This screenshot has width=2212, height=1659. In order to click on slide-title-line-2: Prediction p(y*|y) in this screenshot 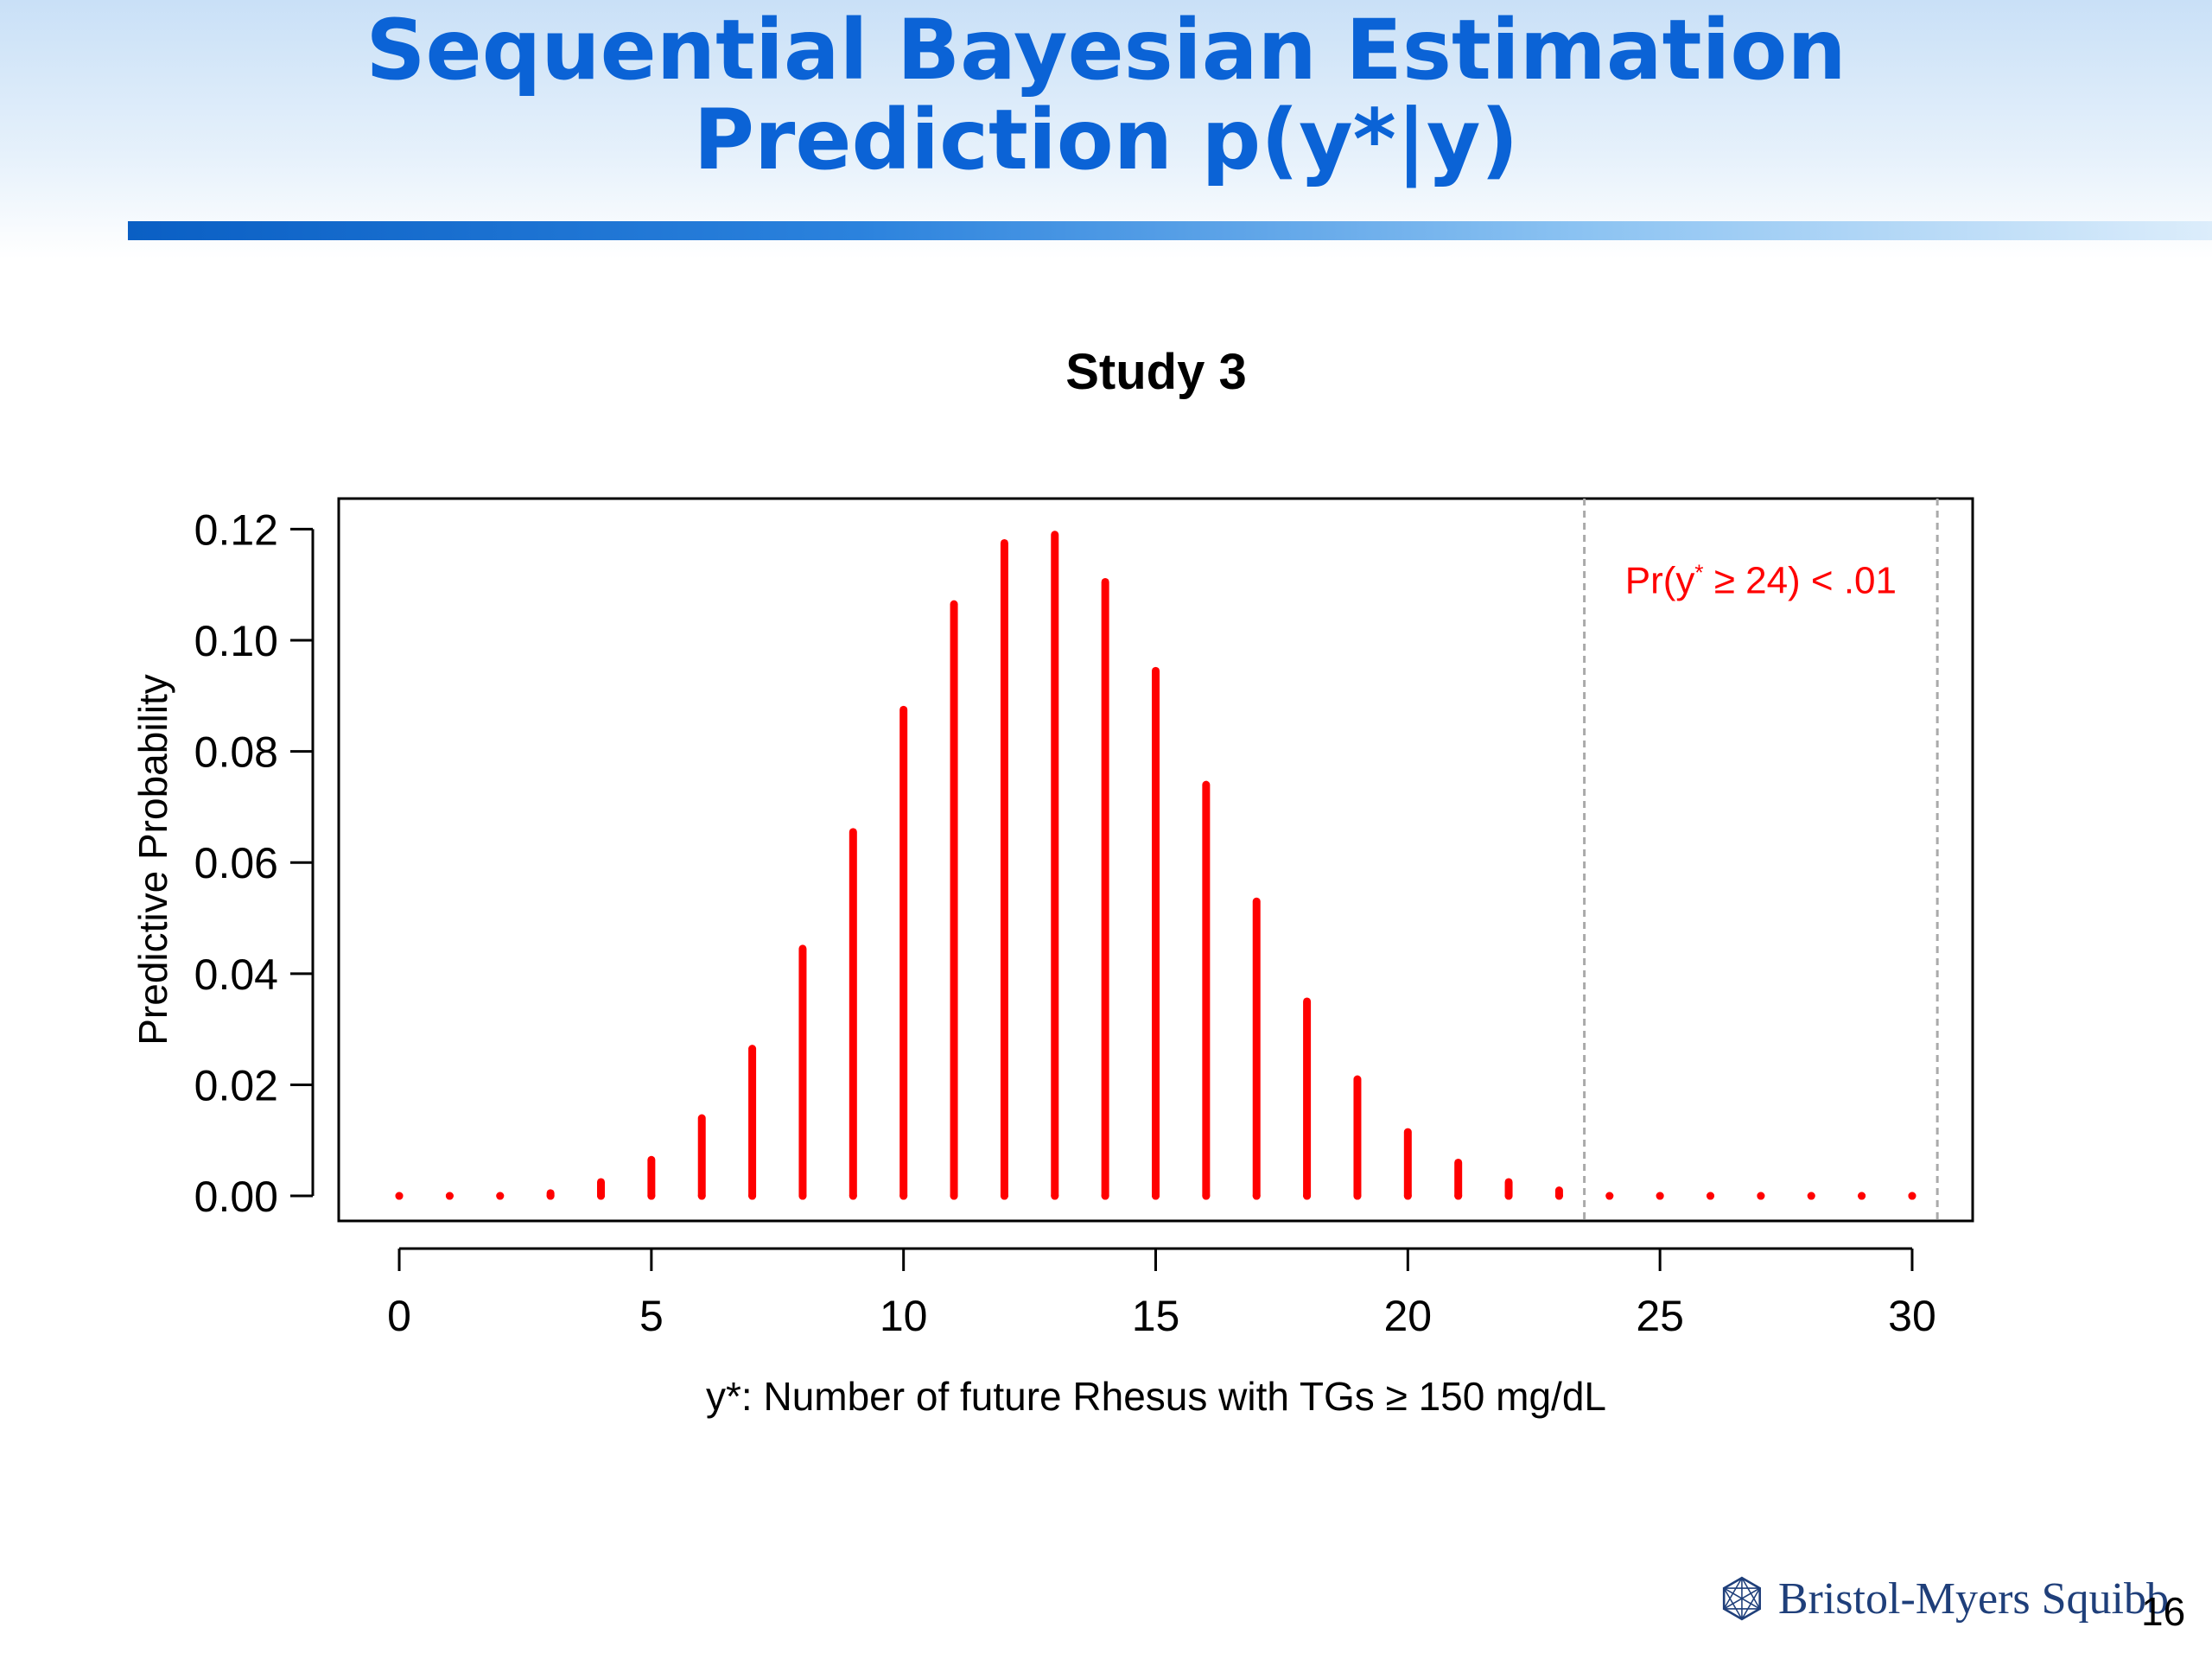, I will do `click(1106, 140)`.